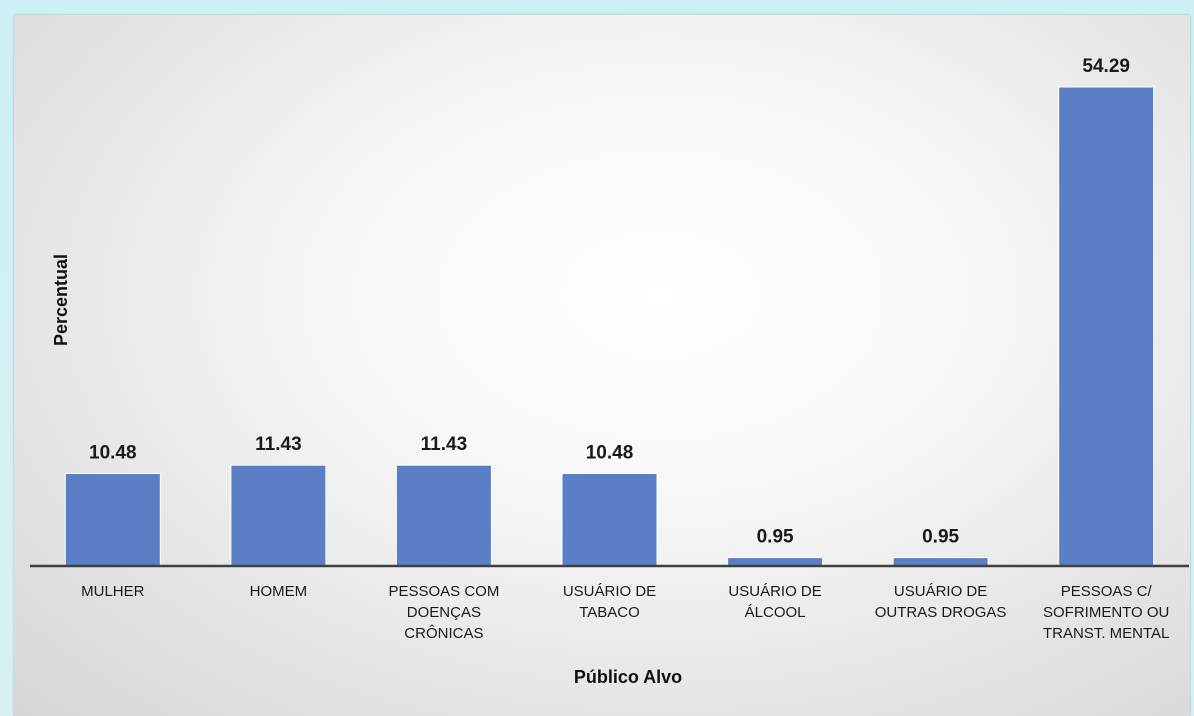  I want to click on category-tick-label: USUÁRIO DE OUTRAS DROGAS, so click(941, 602).